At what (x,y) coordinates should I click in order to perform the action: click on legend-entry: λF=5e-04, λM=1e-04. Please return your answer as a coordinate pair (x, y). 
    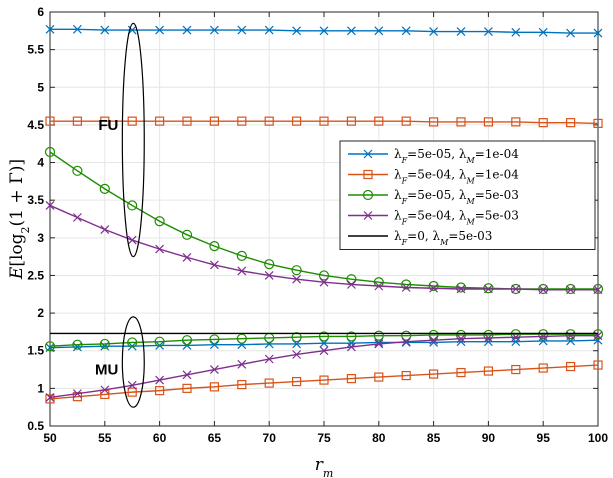
    Looking at the image, I should click on (433, 176).